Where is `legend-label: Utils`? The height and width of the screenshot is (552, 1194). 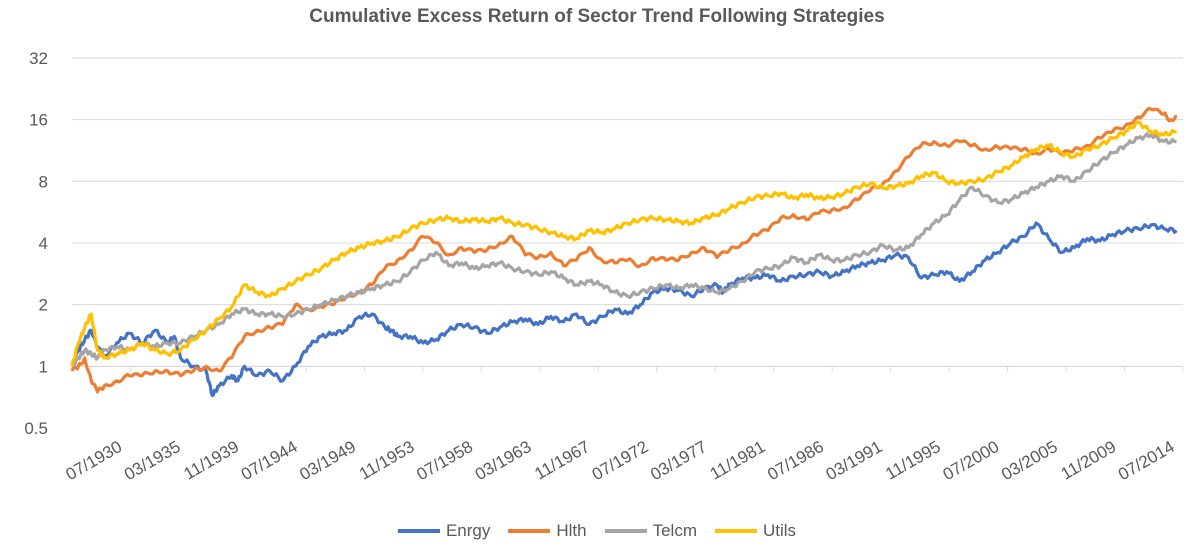 legend-label: Utils is located at coordinates (780, 530).